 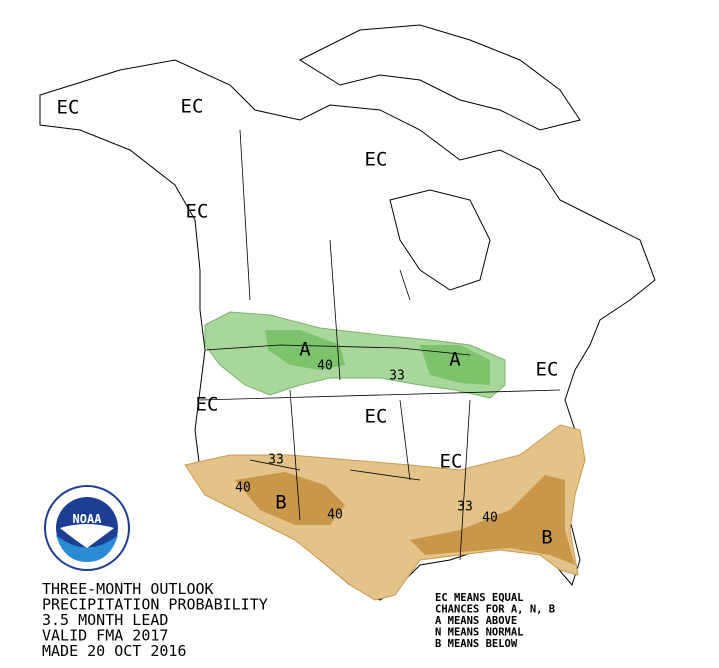 What do you see at coordinates (476, 644) in the screenshot?
I see `legend-line: B MEANS BELOW` at bounding box center [476, 644].